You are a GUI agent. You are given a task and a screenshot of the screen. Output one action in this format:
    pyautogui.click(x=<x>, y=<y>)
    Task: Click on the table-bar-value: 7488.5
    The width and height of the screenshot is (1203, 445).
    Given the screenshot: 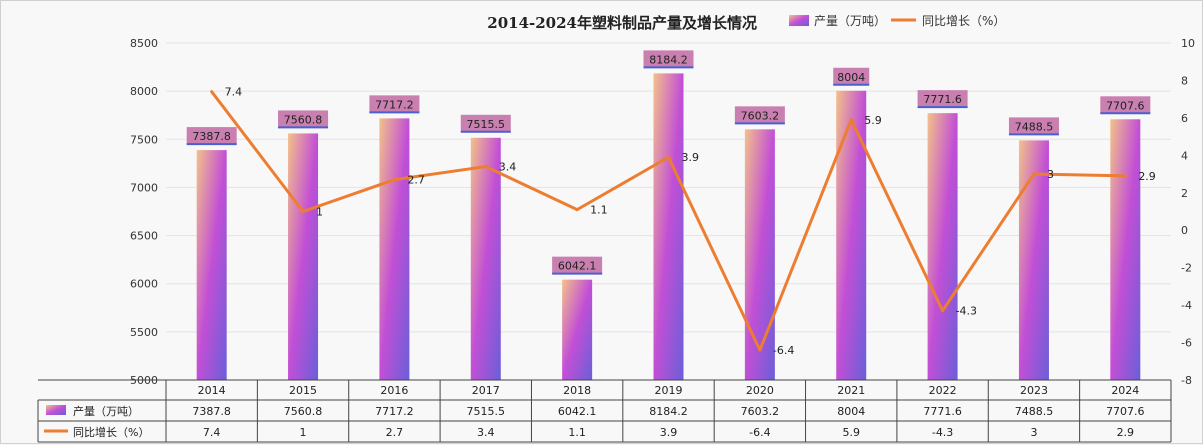 What is the action you would take?
    pyautogui.click(x=1034, y=411)
    